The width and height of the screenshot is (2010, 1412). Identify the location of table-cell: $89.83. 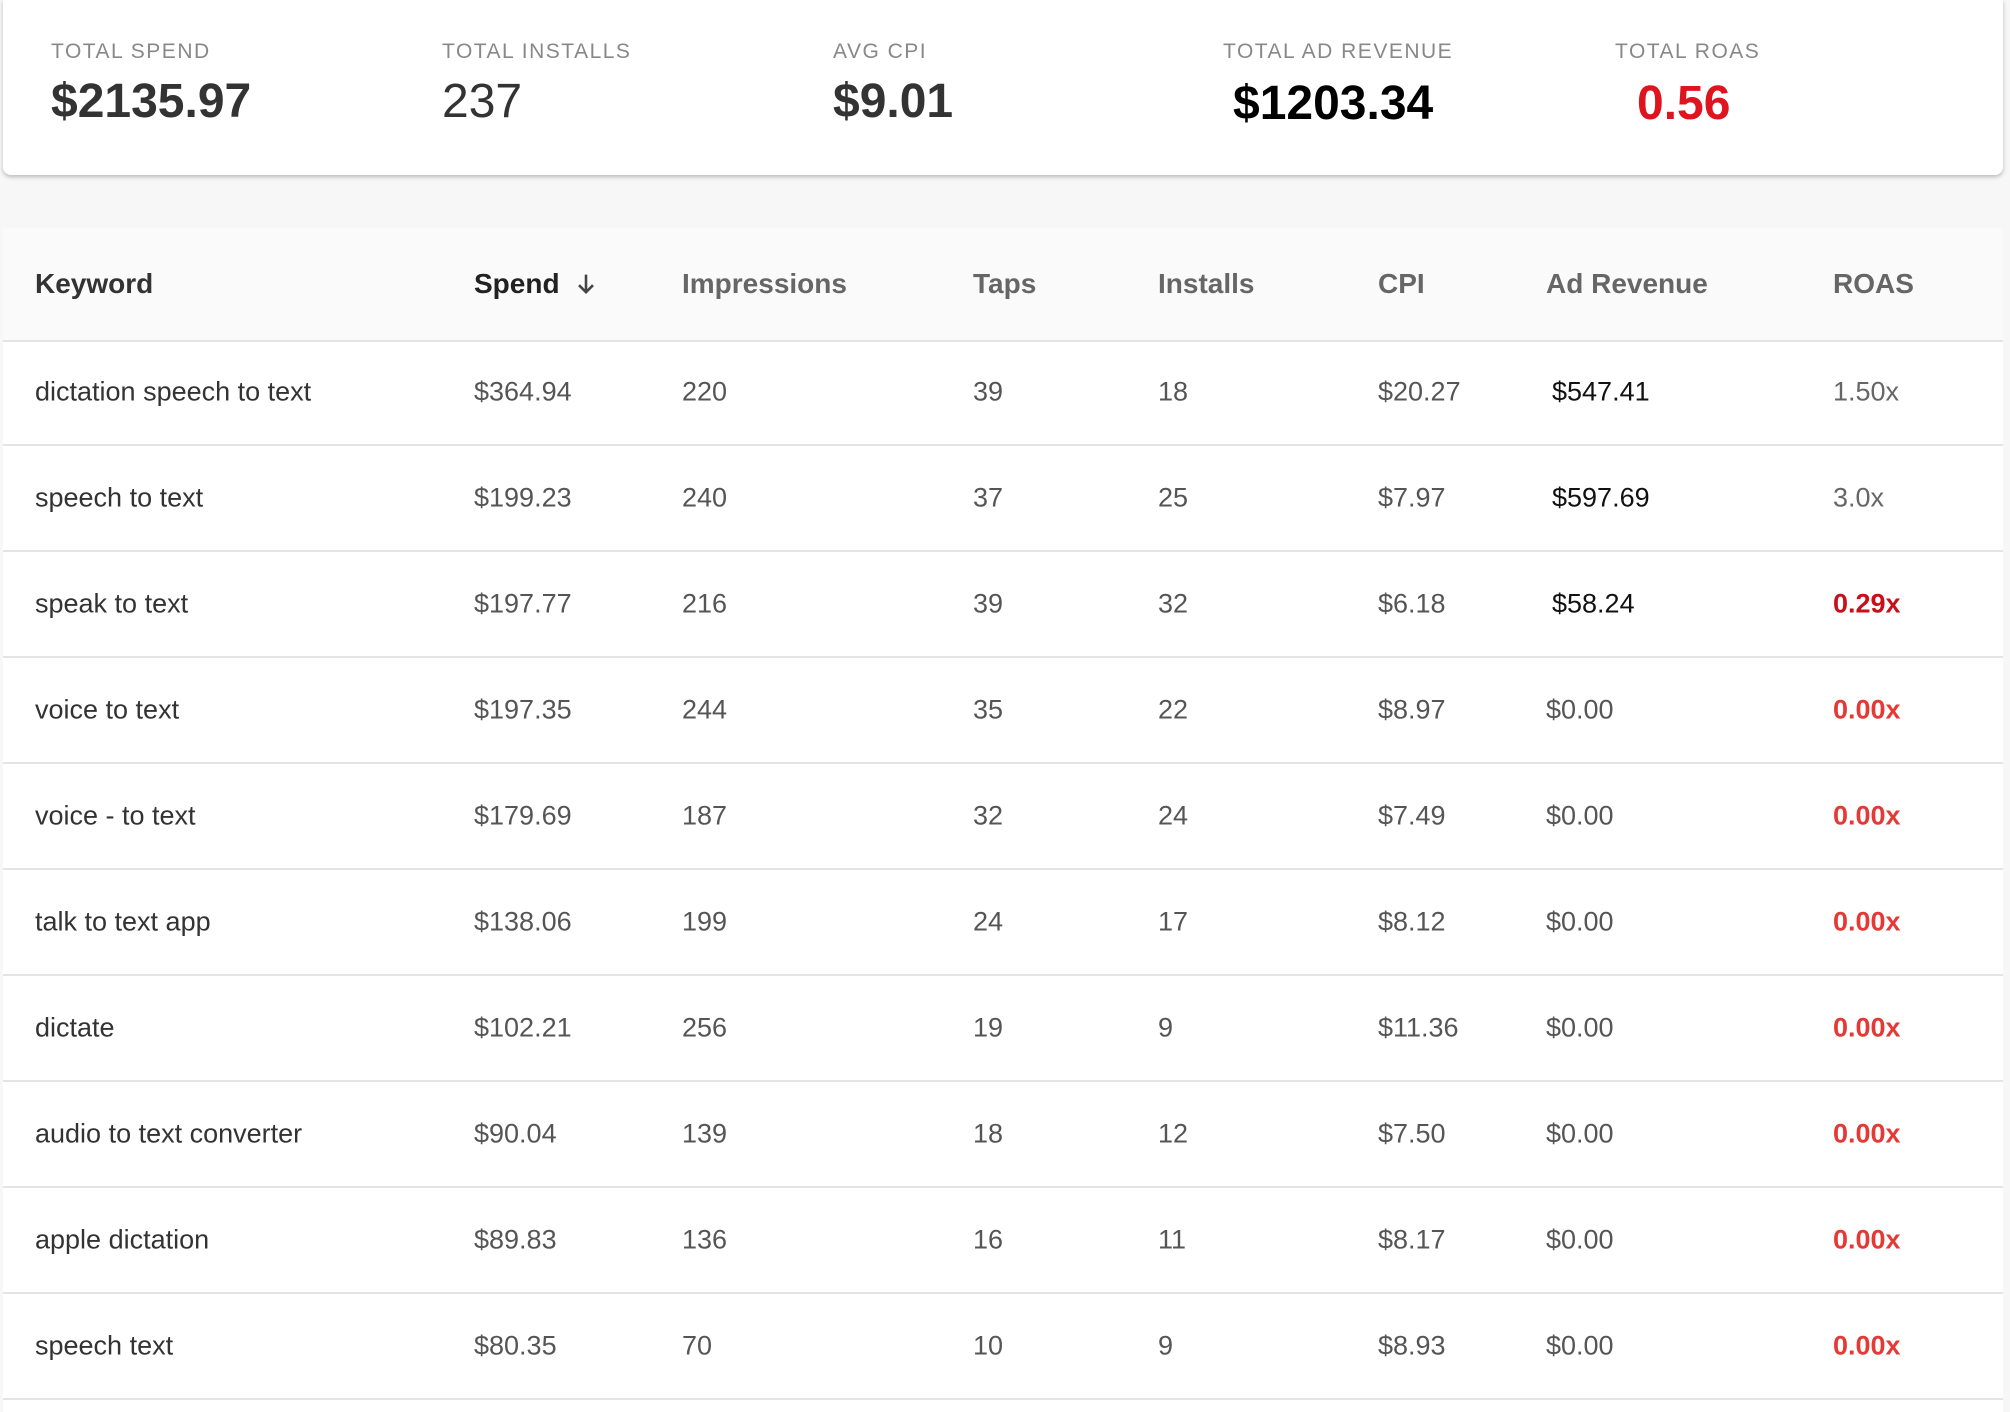
(515, 1239).